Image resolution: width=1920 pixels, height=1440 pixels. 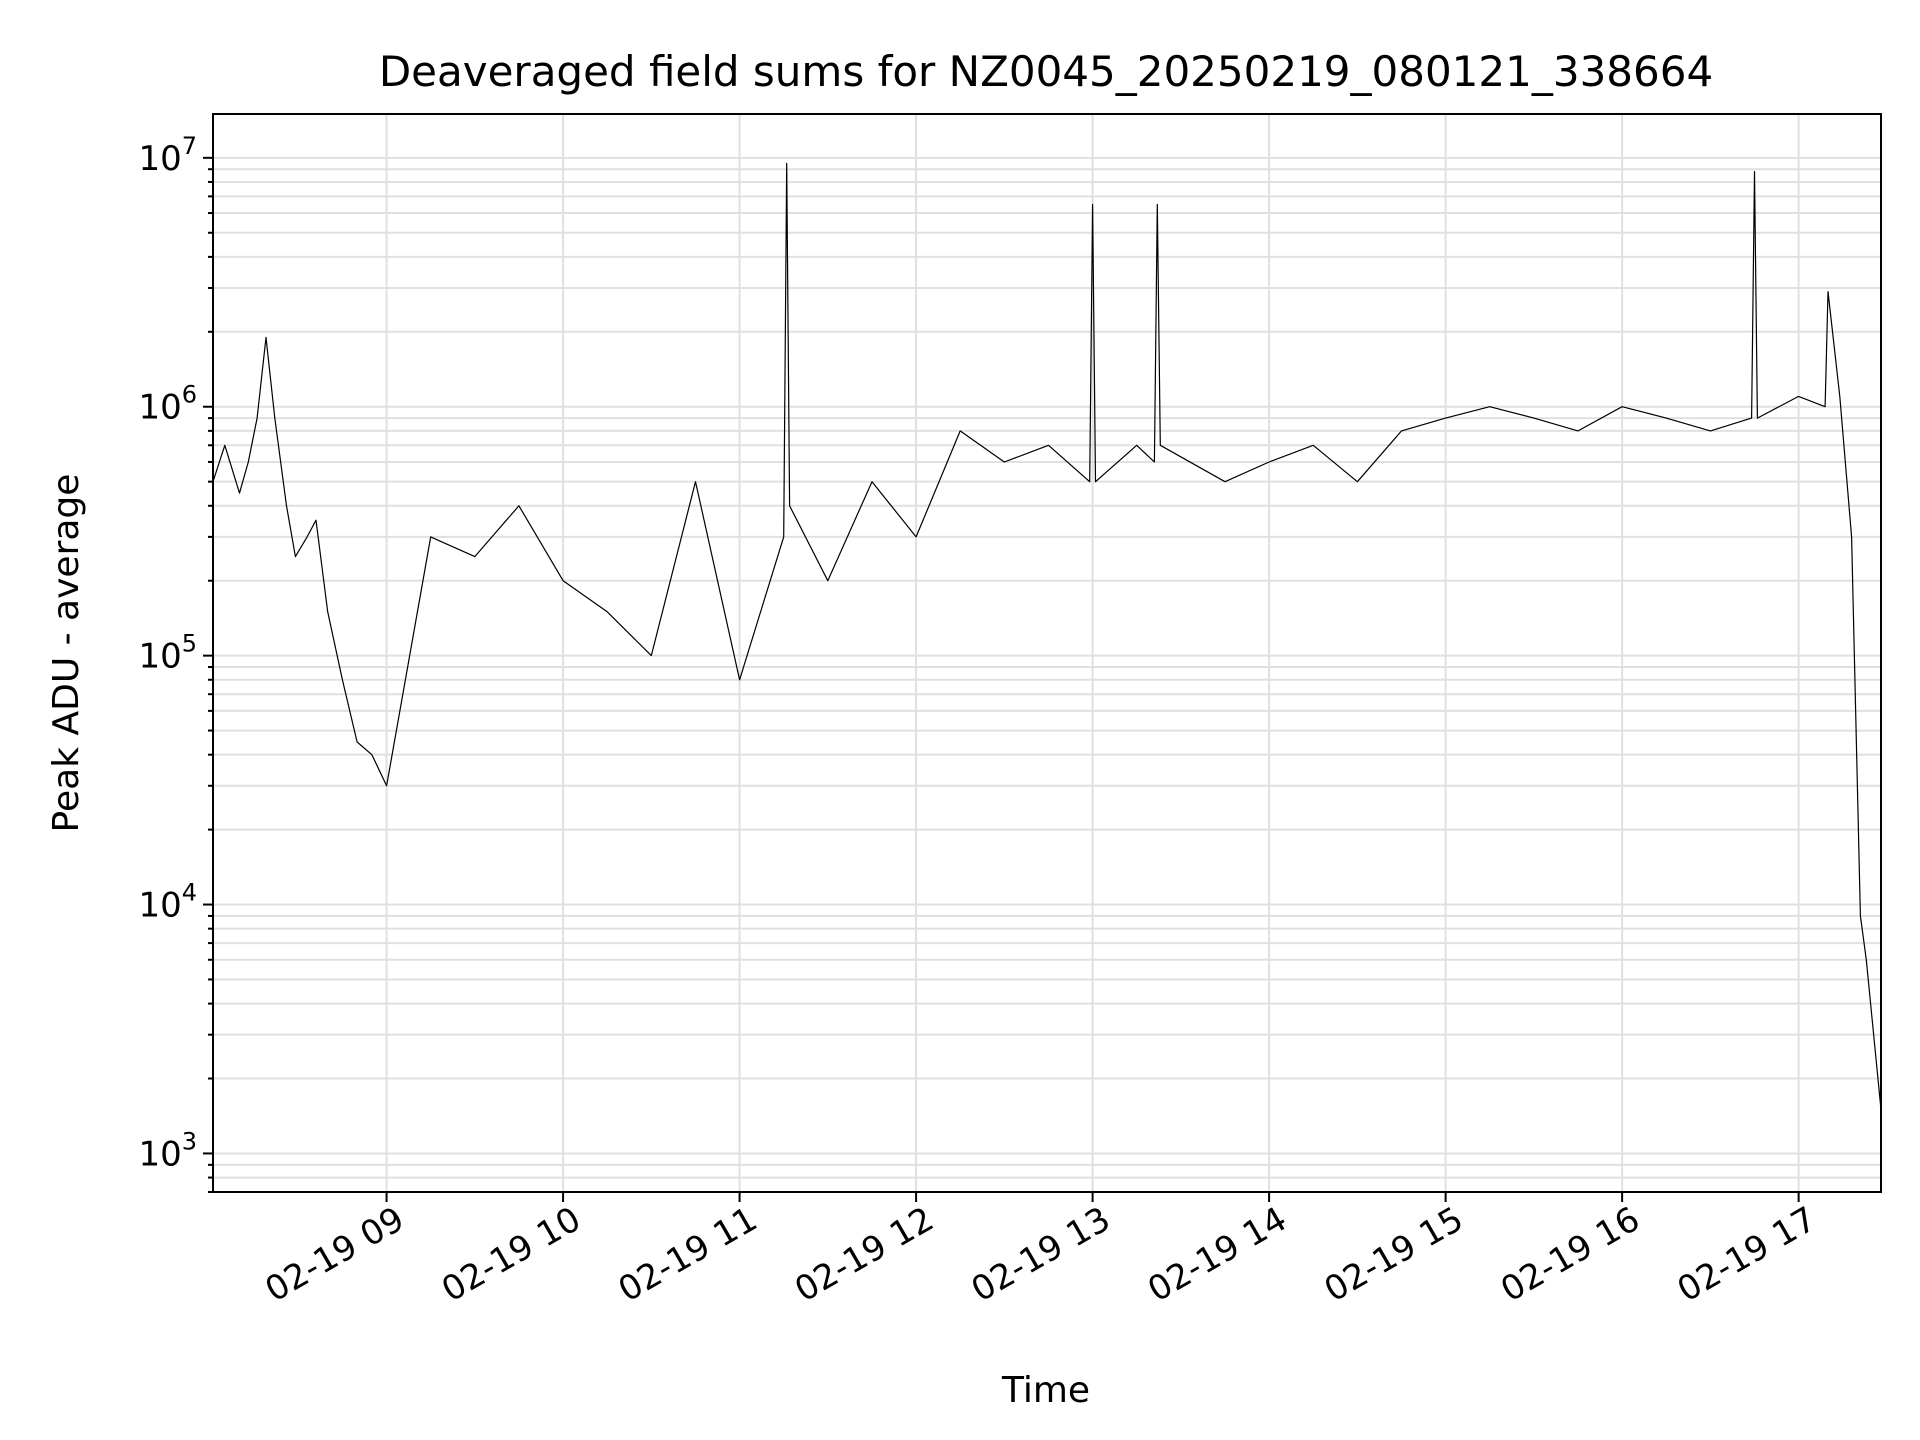 I want to click on x-axis-label: Time, so click(x=1045, y=1390).